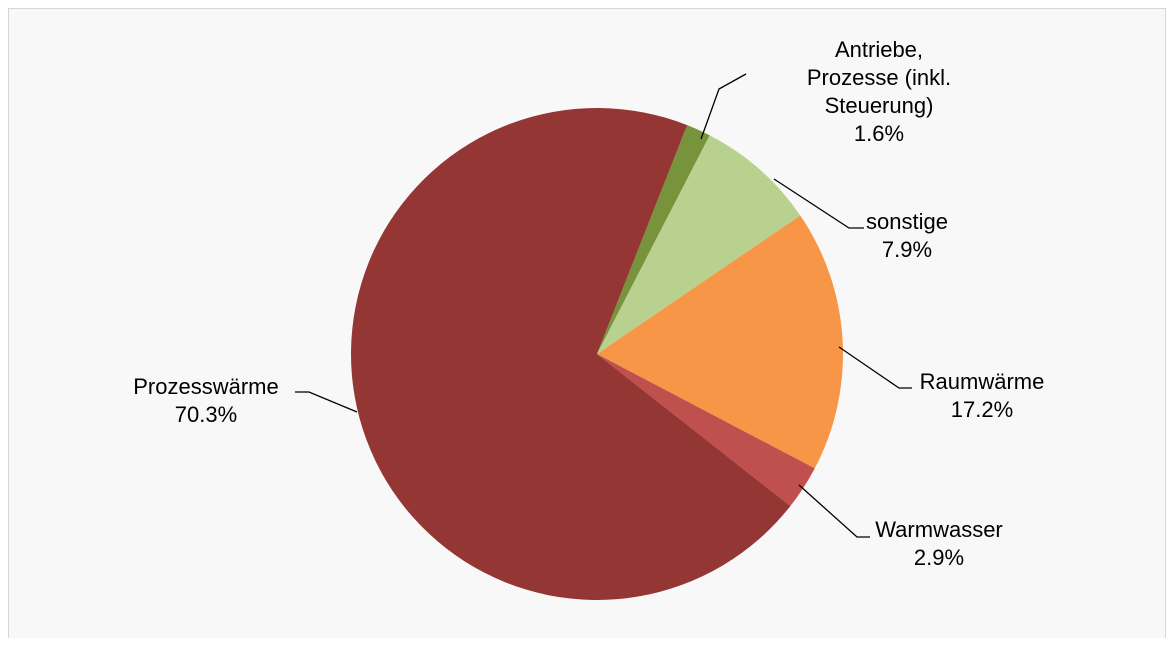 This screenshot has width=1176, height=646. Describe the element at coordinates (875, 367) in the screenshot. I see `leader-line-raumwärme` at that location.